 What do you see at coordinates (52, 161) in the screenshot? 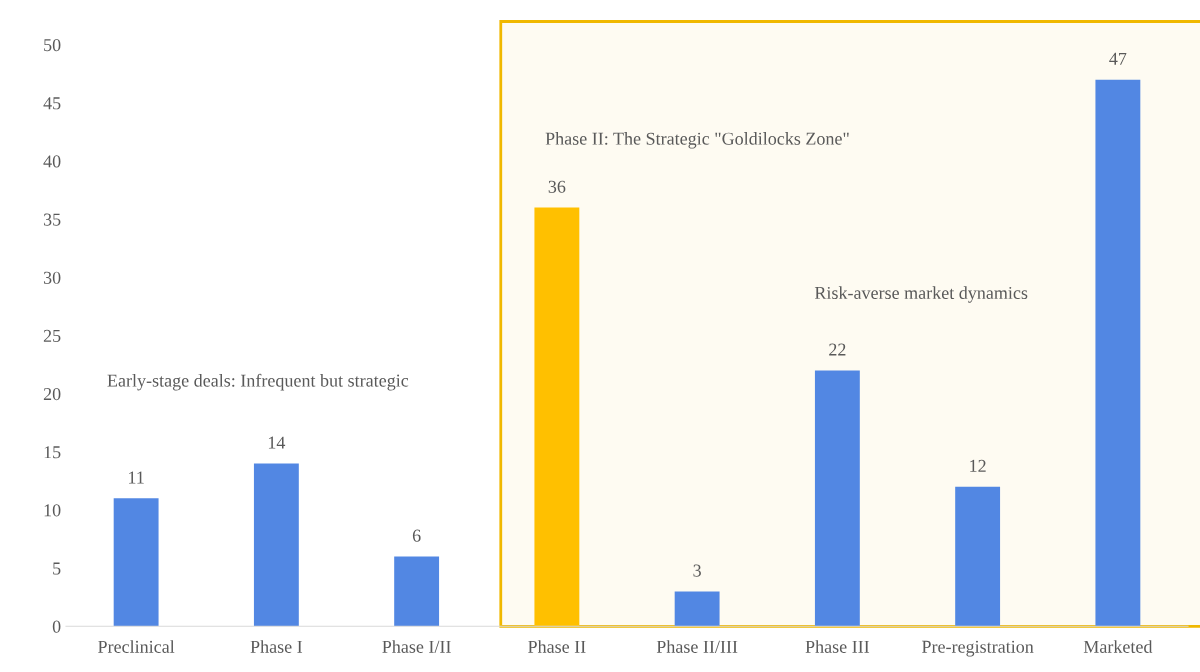
I see `y-tick-label: 40` at bounding box center [52, 161].